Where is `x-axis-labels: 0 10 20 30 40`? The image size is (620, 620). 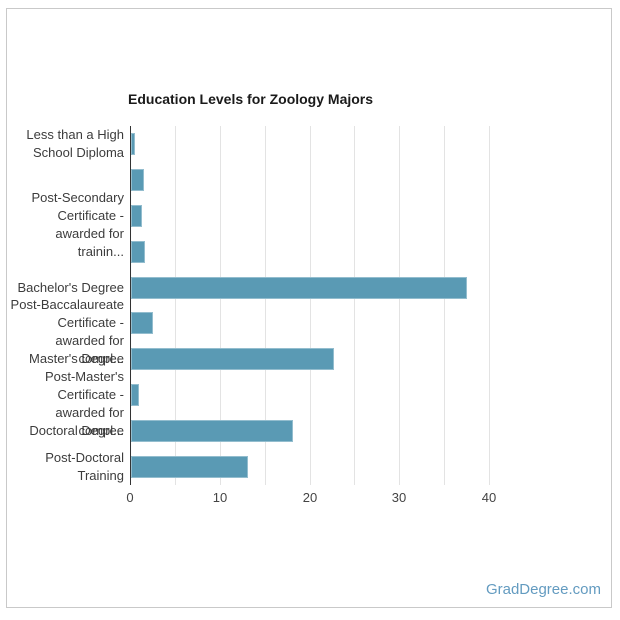 x-axis-labels: 0 10 20 30 40 is located at coordinates (330, 500).